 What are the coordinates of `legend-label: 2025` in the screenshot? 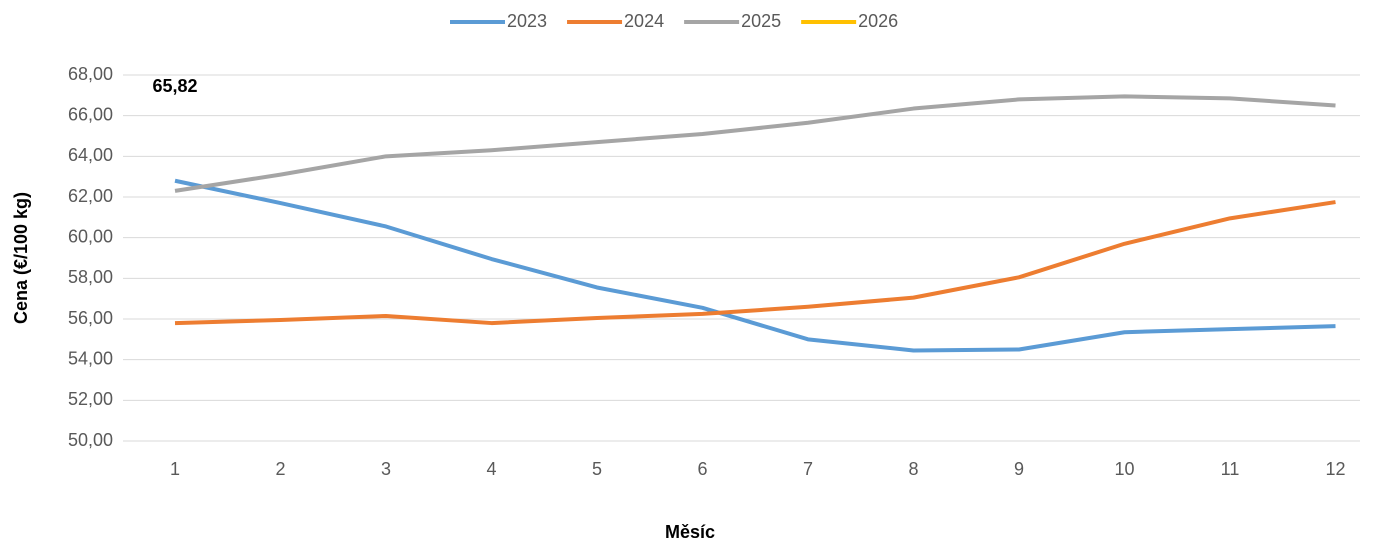 It's located at (761, 21).